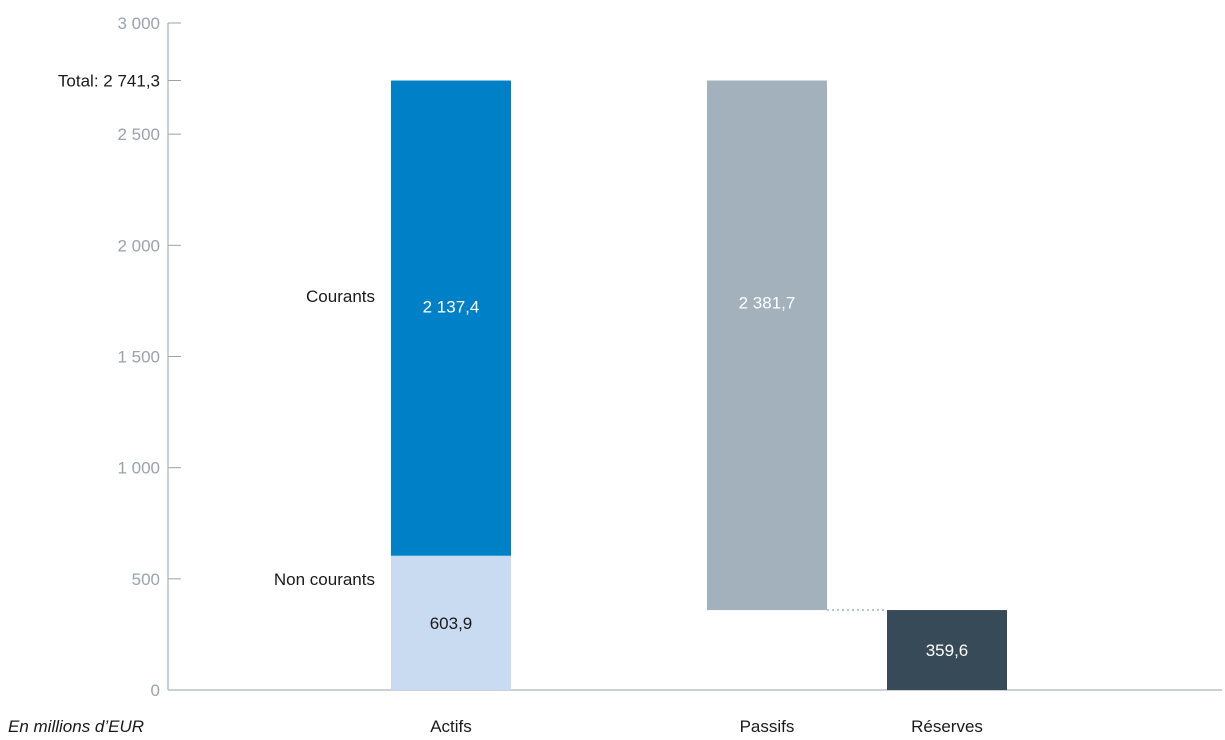 The image size is (1225, 740). I want to click on category-label: Actifs, so click(451, 726).